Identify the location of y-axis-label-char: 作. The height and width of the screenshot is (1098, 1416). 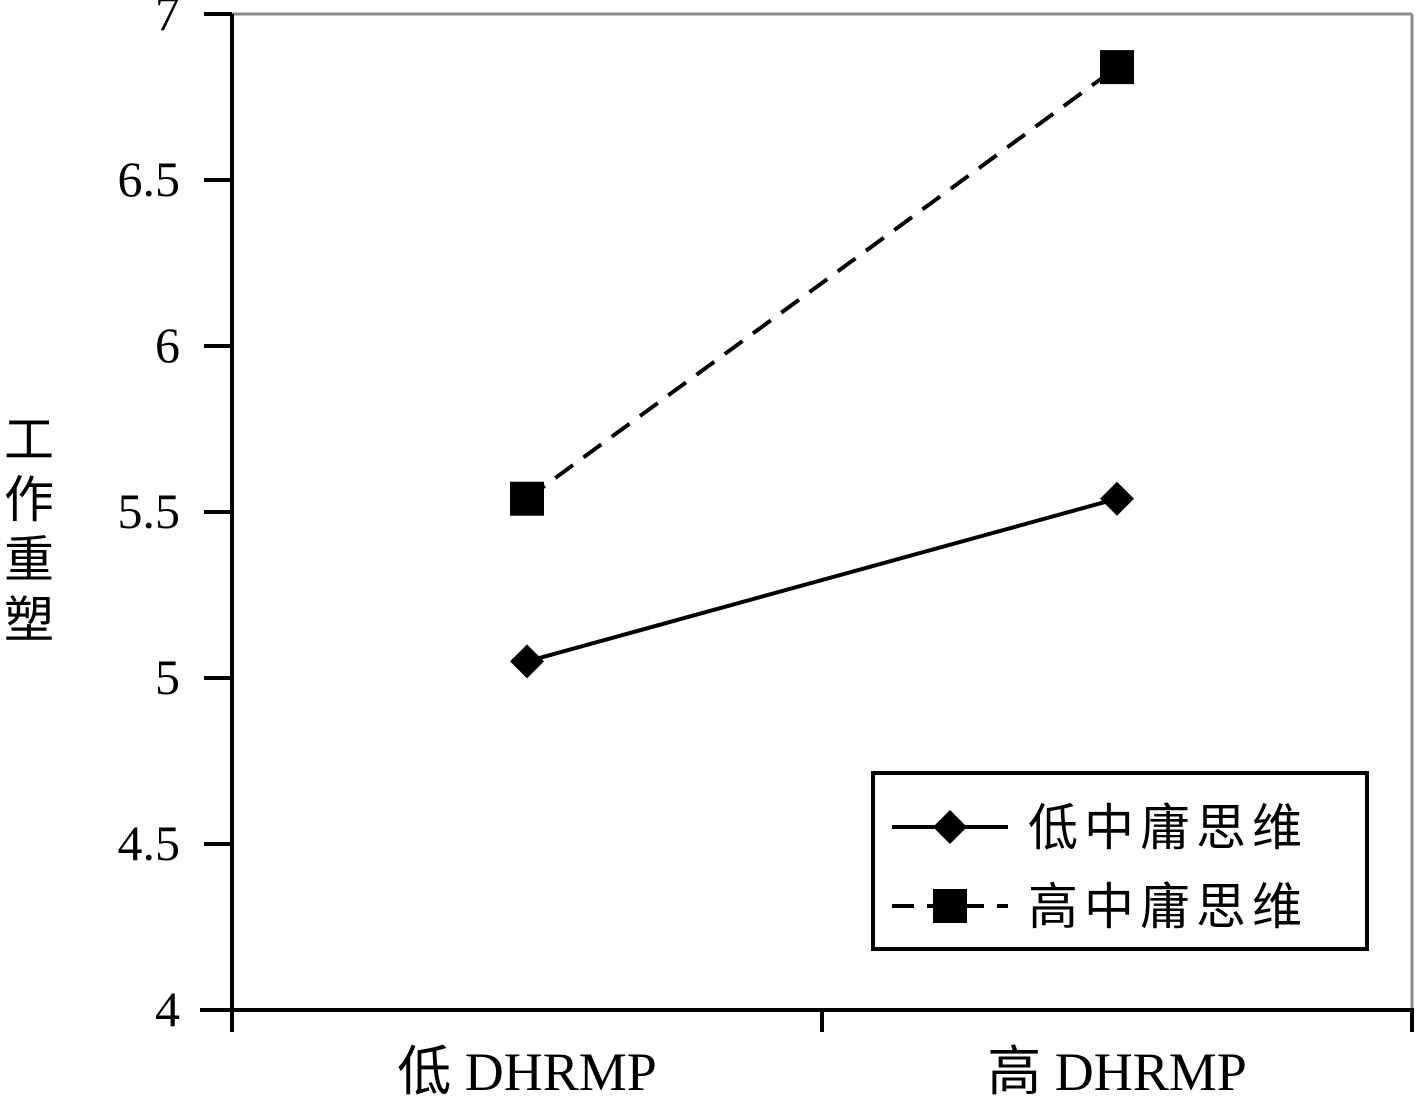
(29, 500).